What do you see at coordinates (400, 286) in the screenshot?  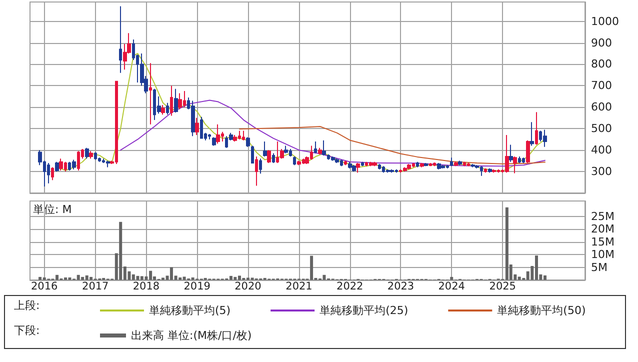 I see `x-tick-label: 2023` at bounding box center [400, 286].